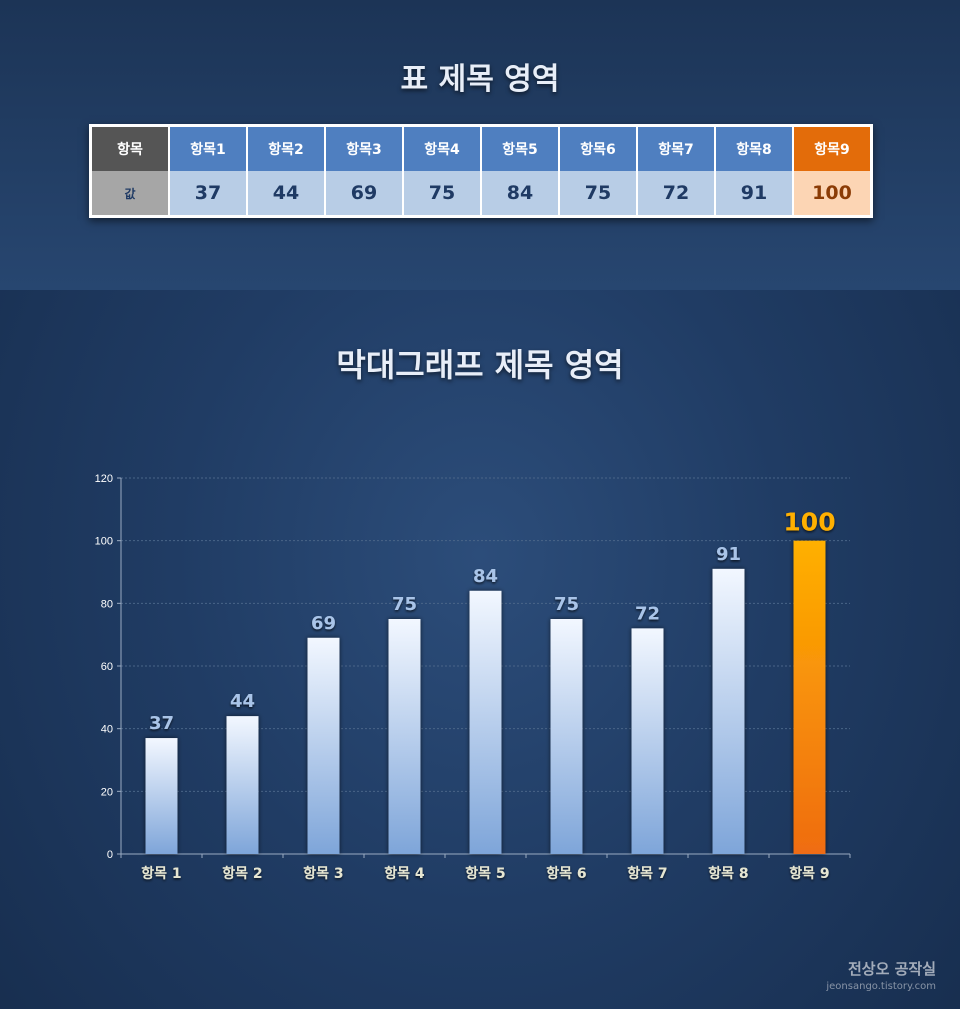 Image resolution: width=960 pixels, height=1009 pixels. I want to click on data-label: 91, so click(728, 554).